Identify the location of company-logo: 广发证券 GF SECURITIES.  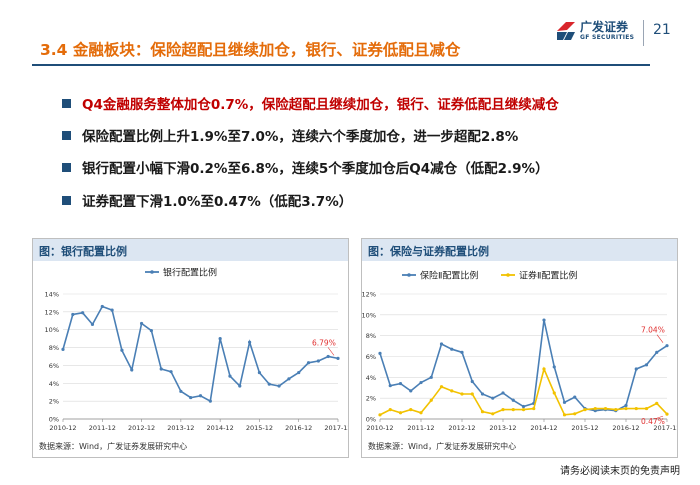
(595, 33).